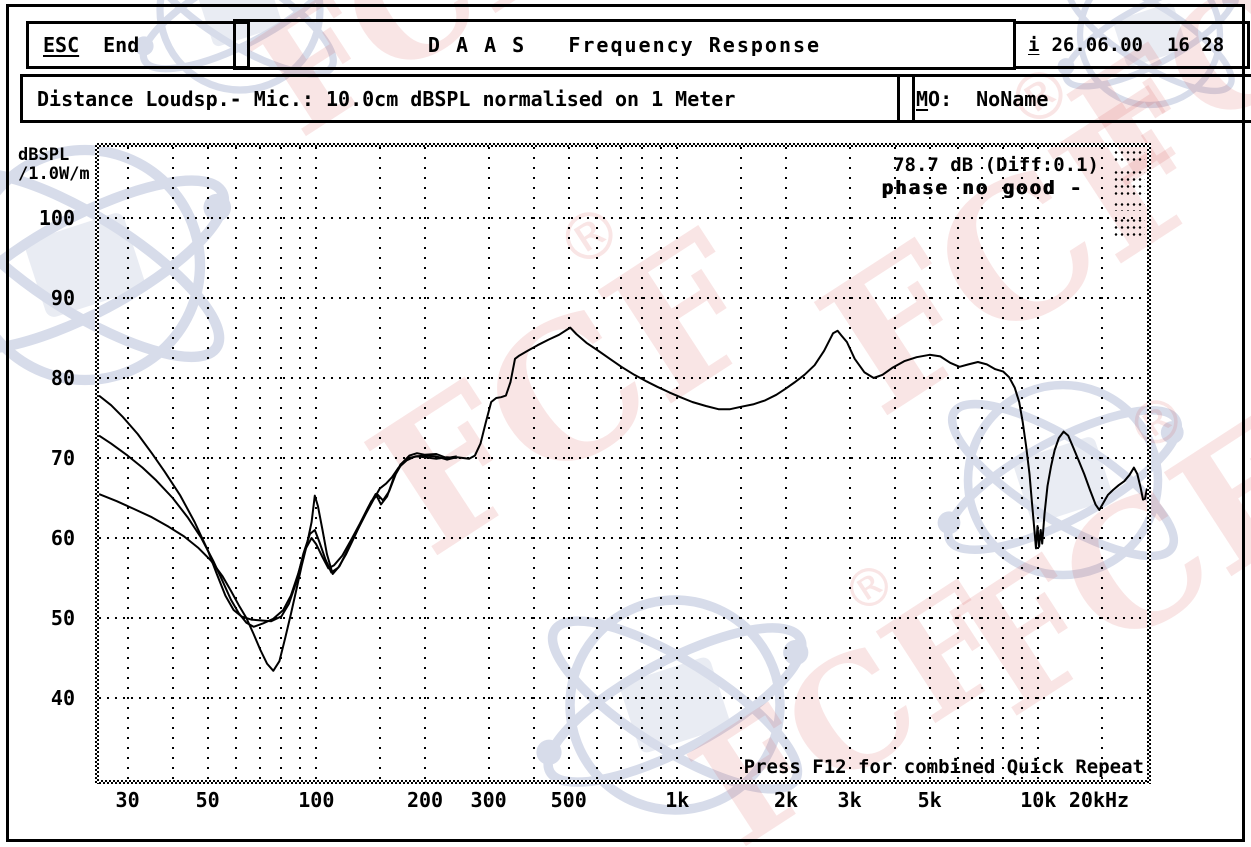  What do you see at coordinates (278, 563) in the screenshot?
I see `curve-lf-curve-c` at bounding box center [278, 563].